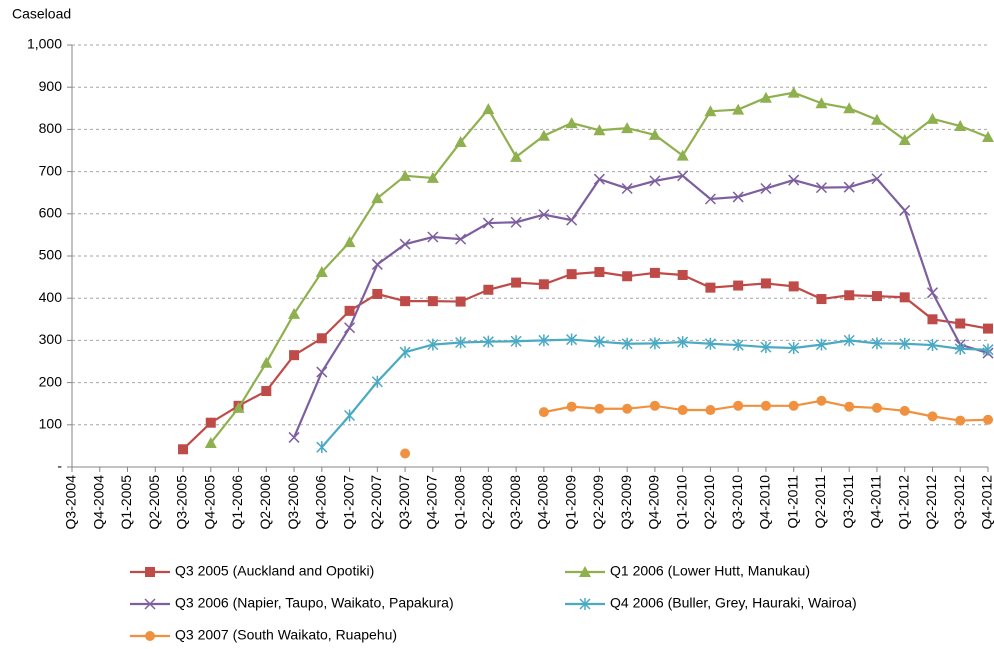  What do you see at coordinates (848, 502) in the screenshot?
I see `x-tick-label: Q3-2011` at bounding box center [848, 502].